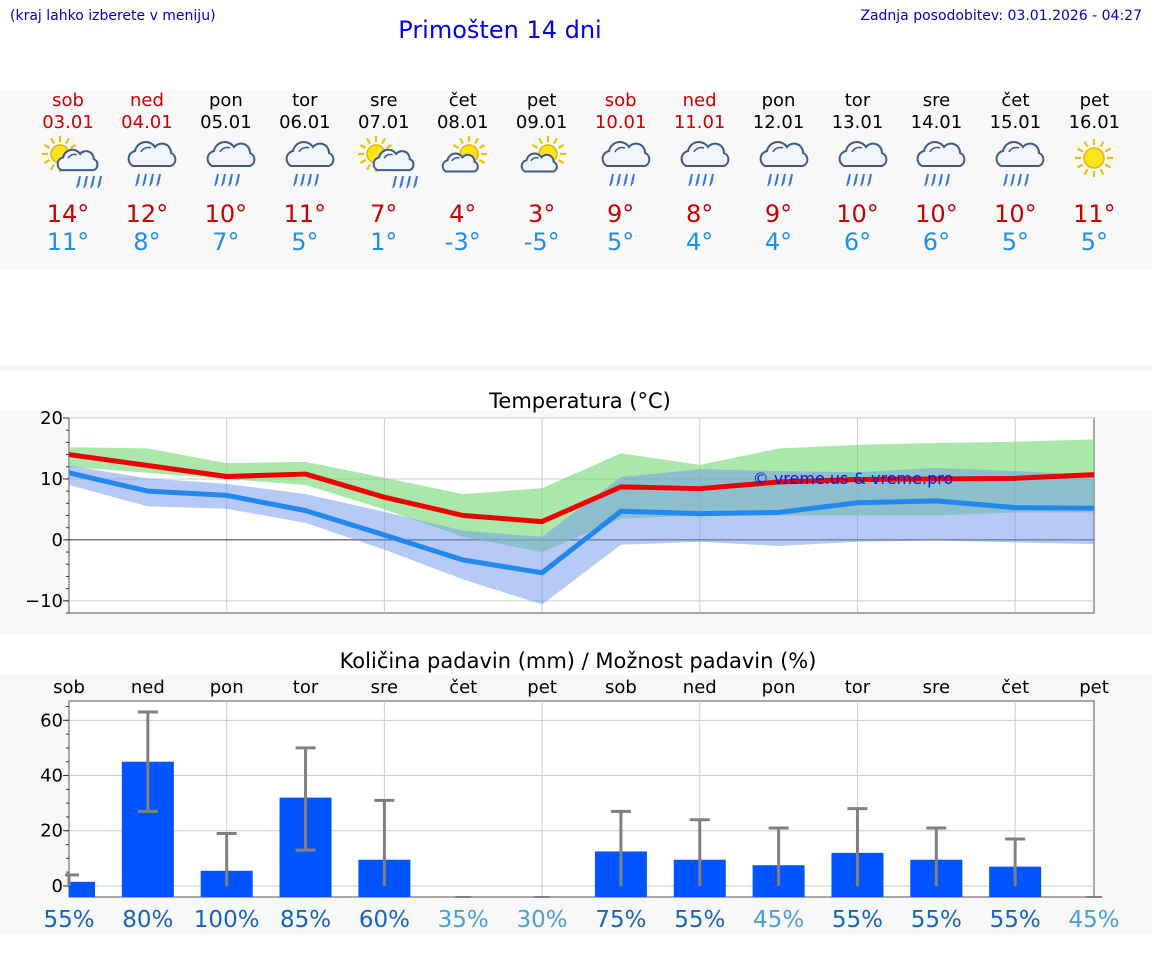  Describe the element at coordinates (147, 214) in the screenshot. I see `max-temperature: 12°` at that location.